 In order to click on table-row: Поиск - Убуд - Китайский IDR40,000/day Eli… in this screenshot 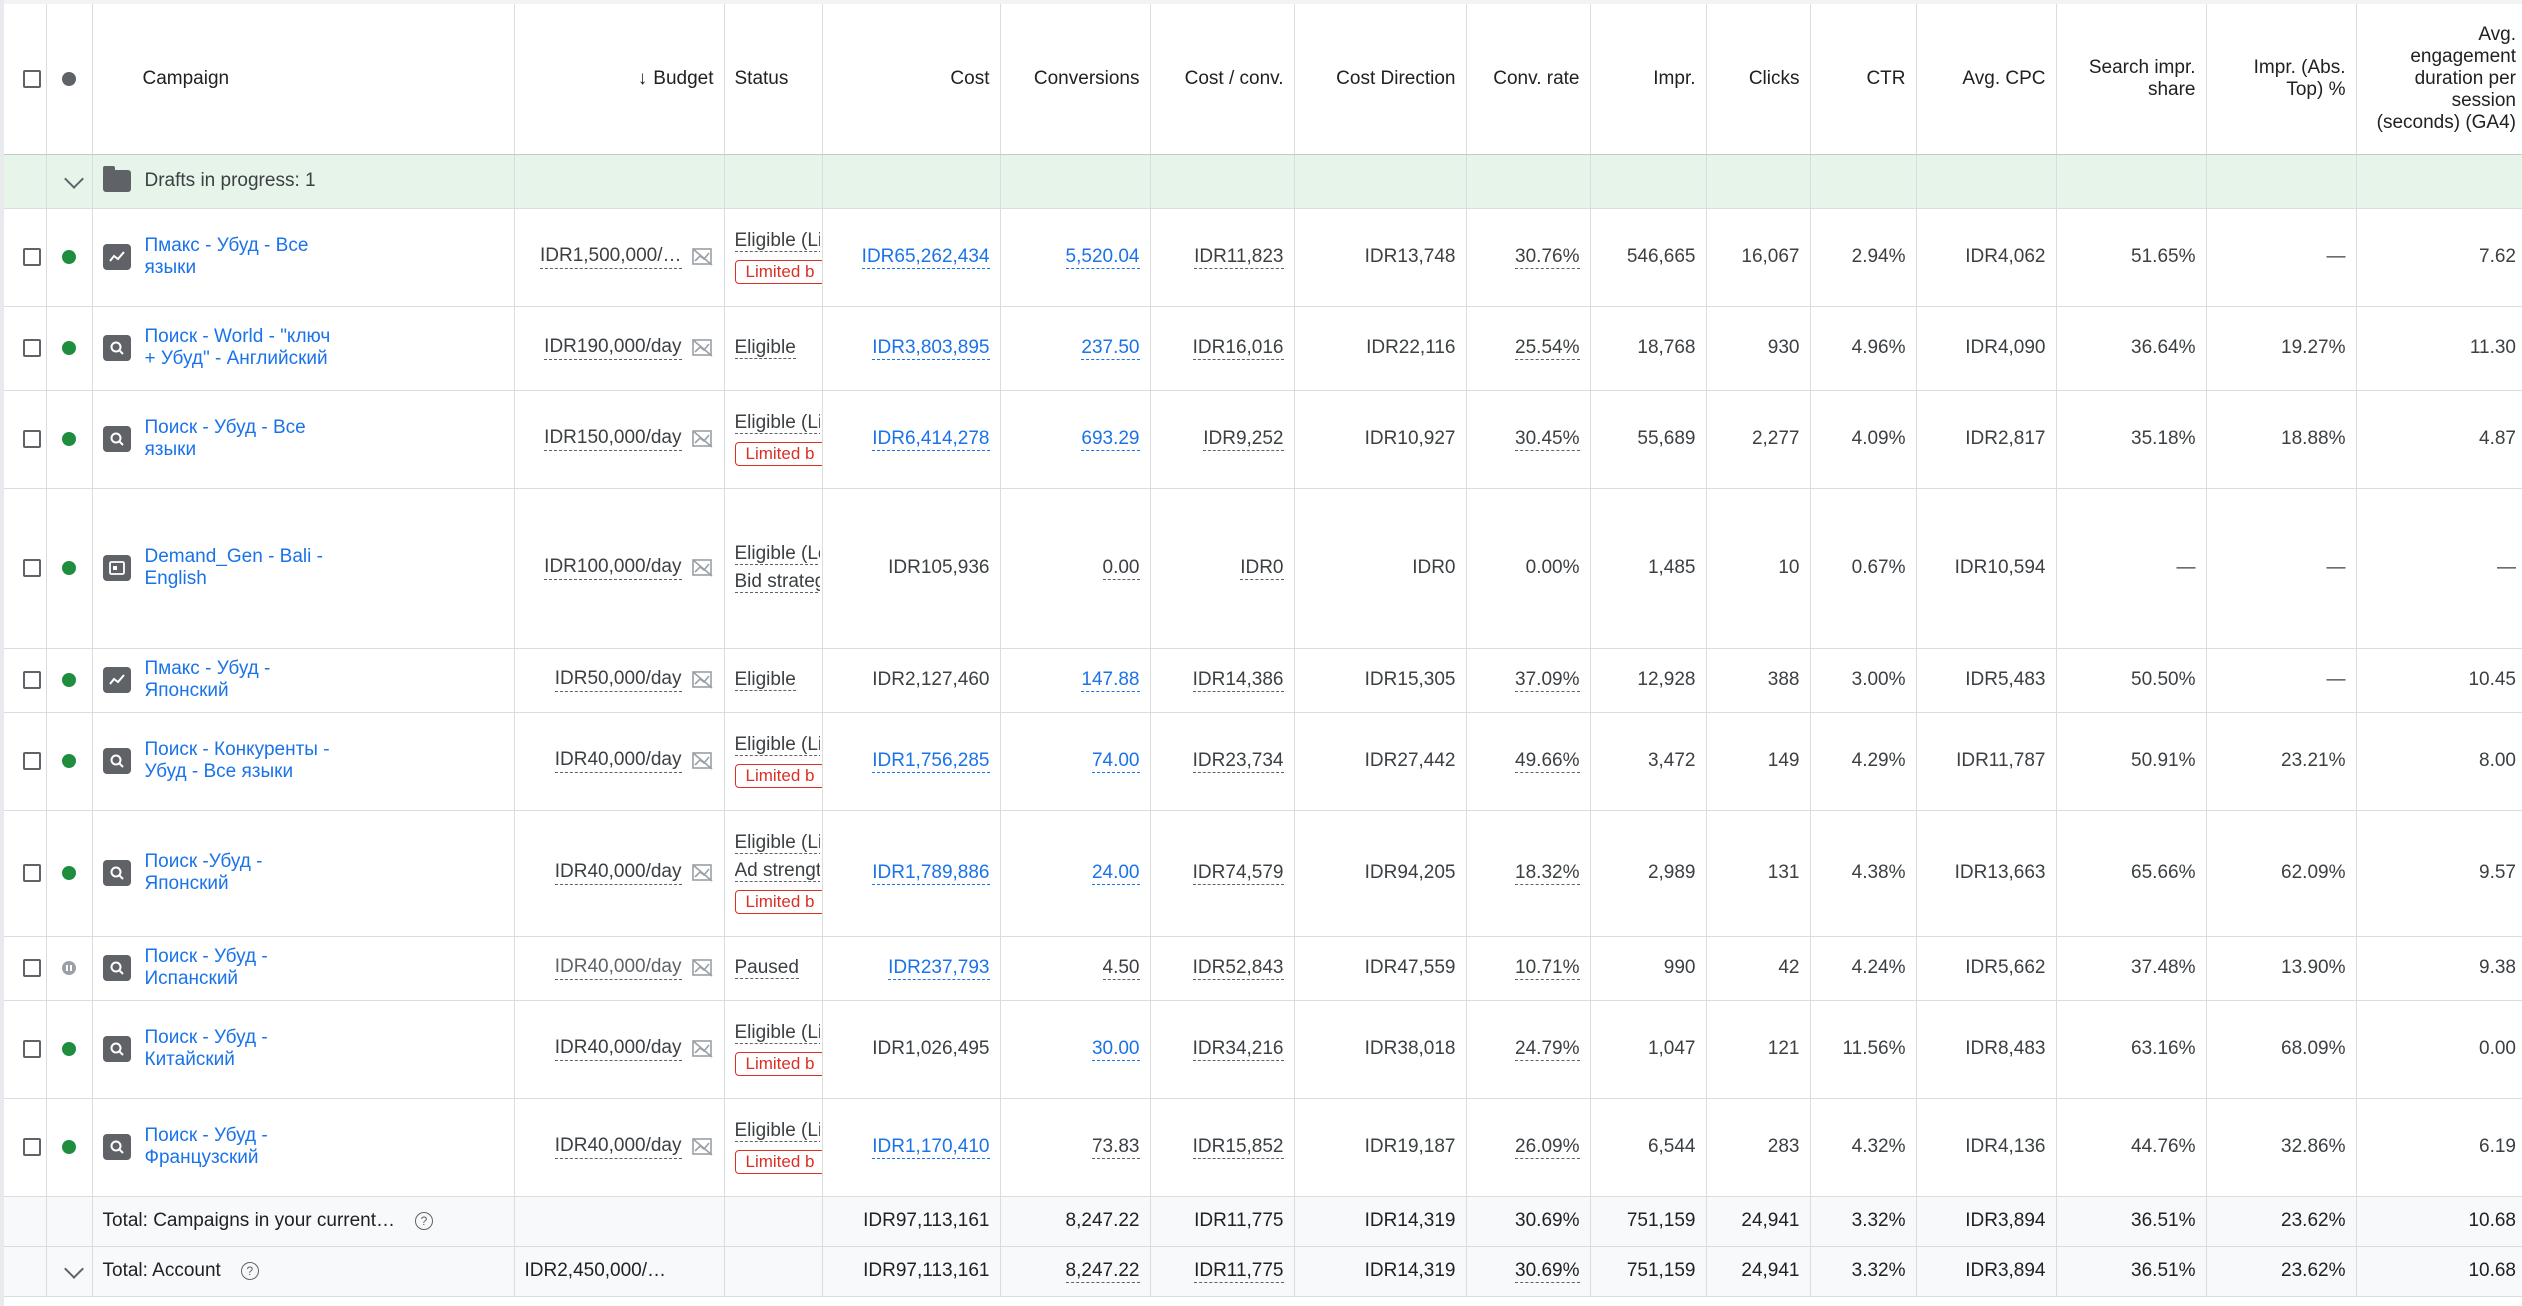, I will do `click(1263, 1049)`.